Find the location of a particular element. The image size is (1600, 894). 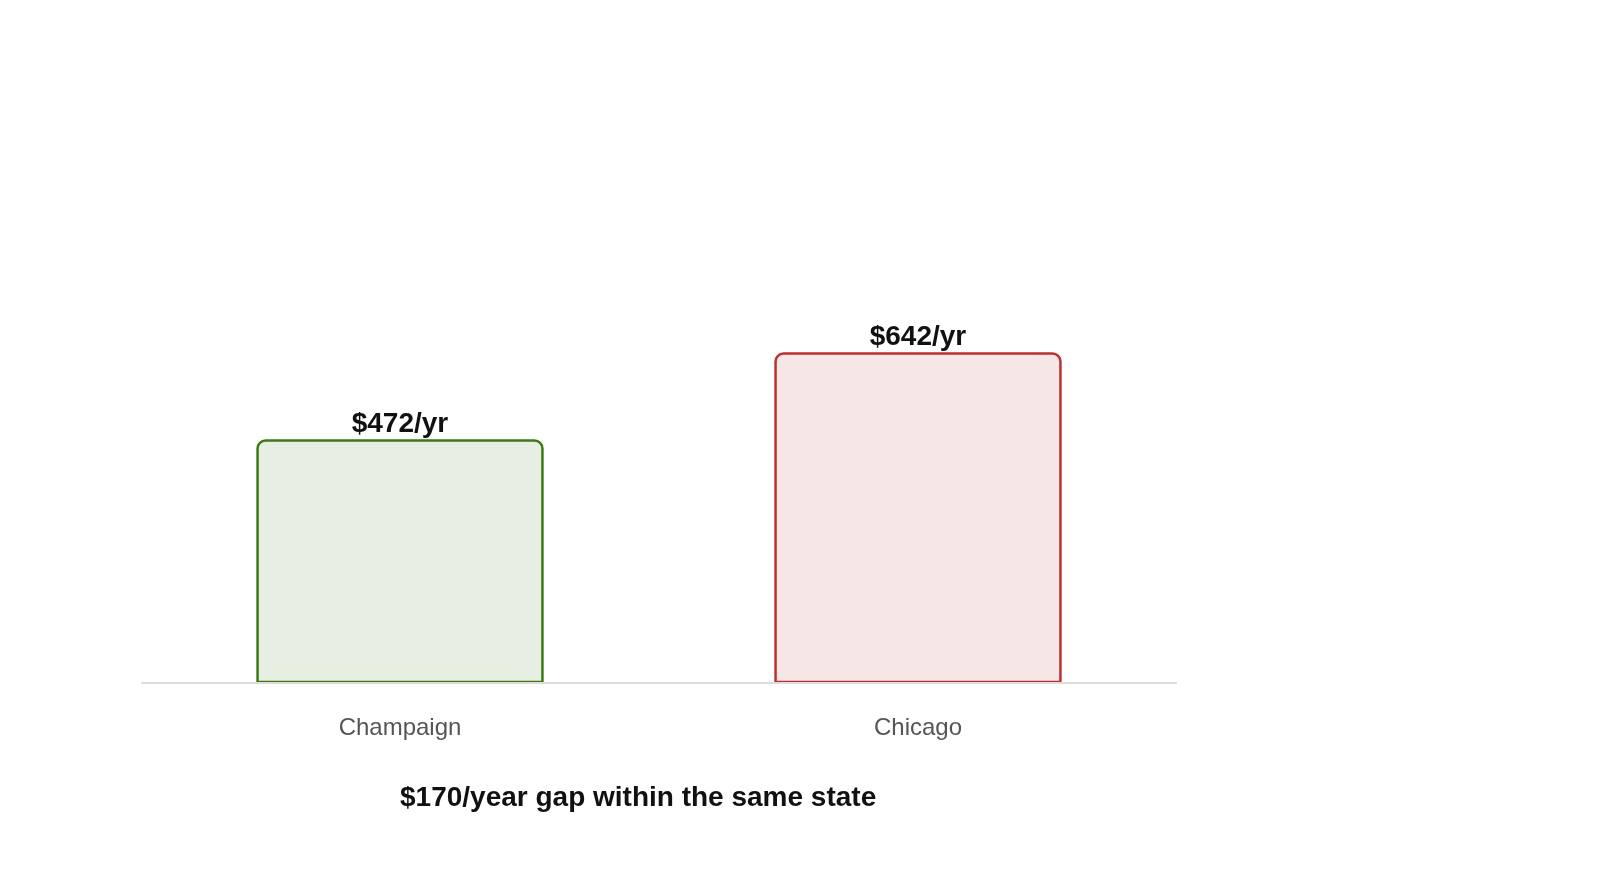

data-label: $642/yr is located at coordinates (918, 335).